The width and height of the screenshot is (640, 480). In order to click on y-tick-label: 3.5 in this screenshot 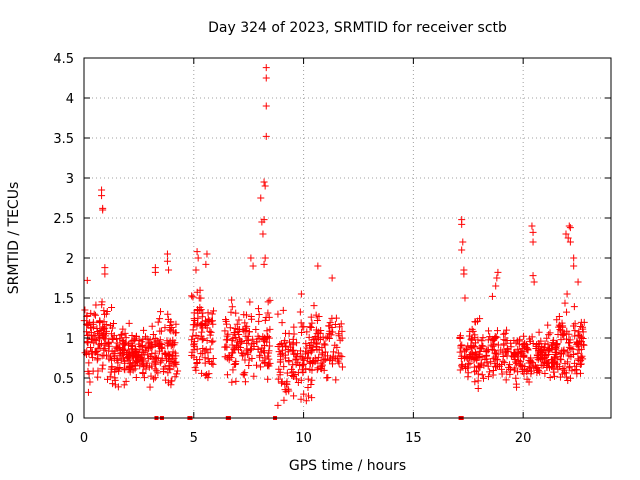, I will do `click(63, 139)`.